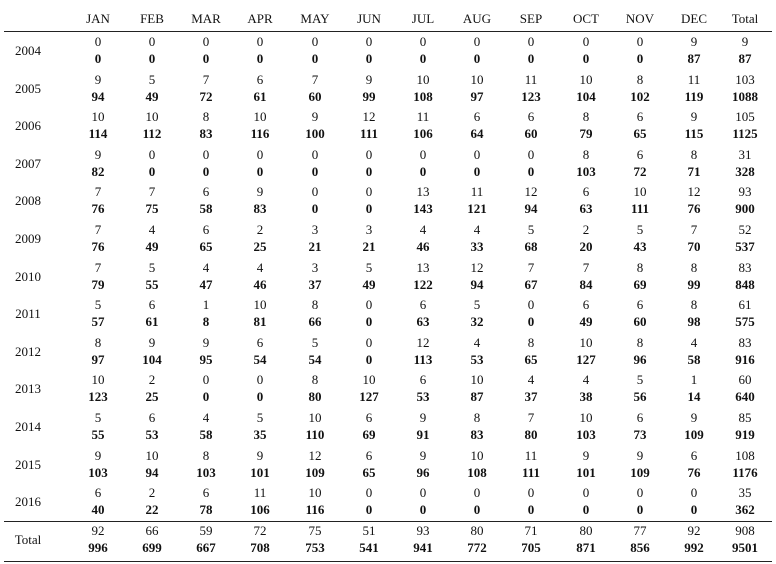  I want to click on cell-total: 143, so click(423, 209).